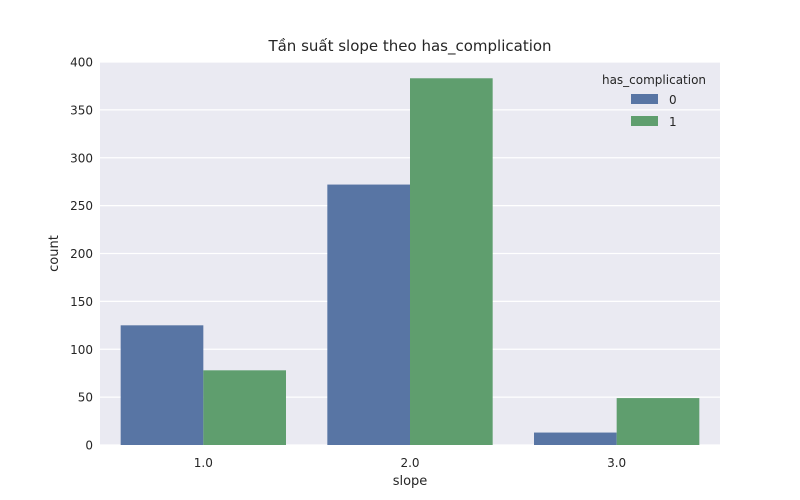 This screenshot has width=800, height=500. Describe the element at coordinates (85, 398) in the screenshot. I see `y-tick-label: 50` at that location.